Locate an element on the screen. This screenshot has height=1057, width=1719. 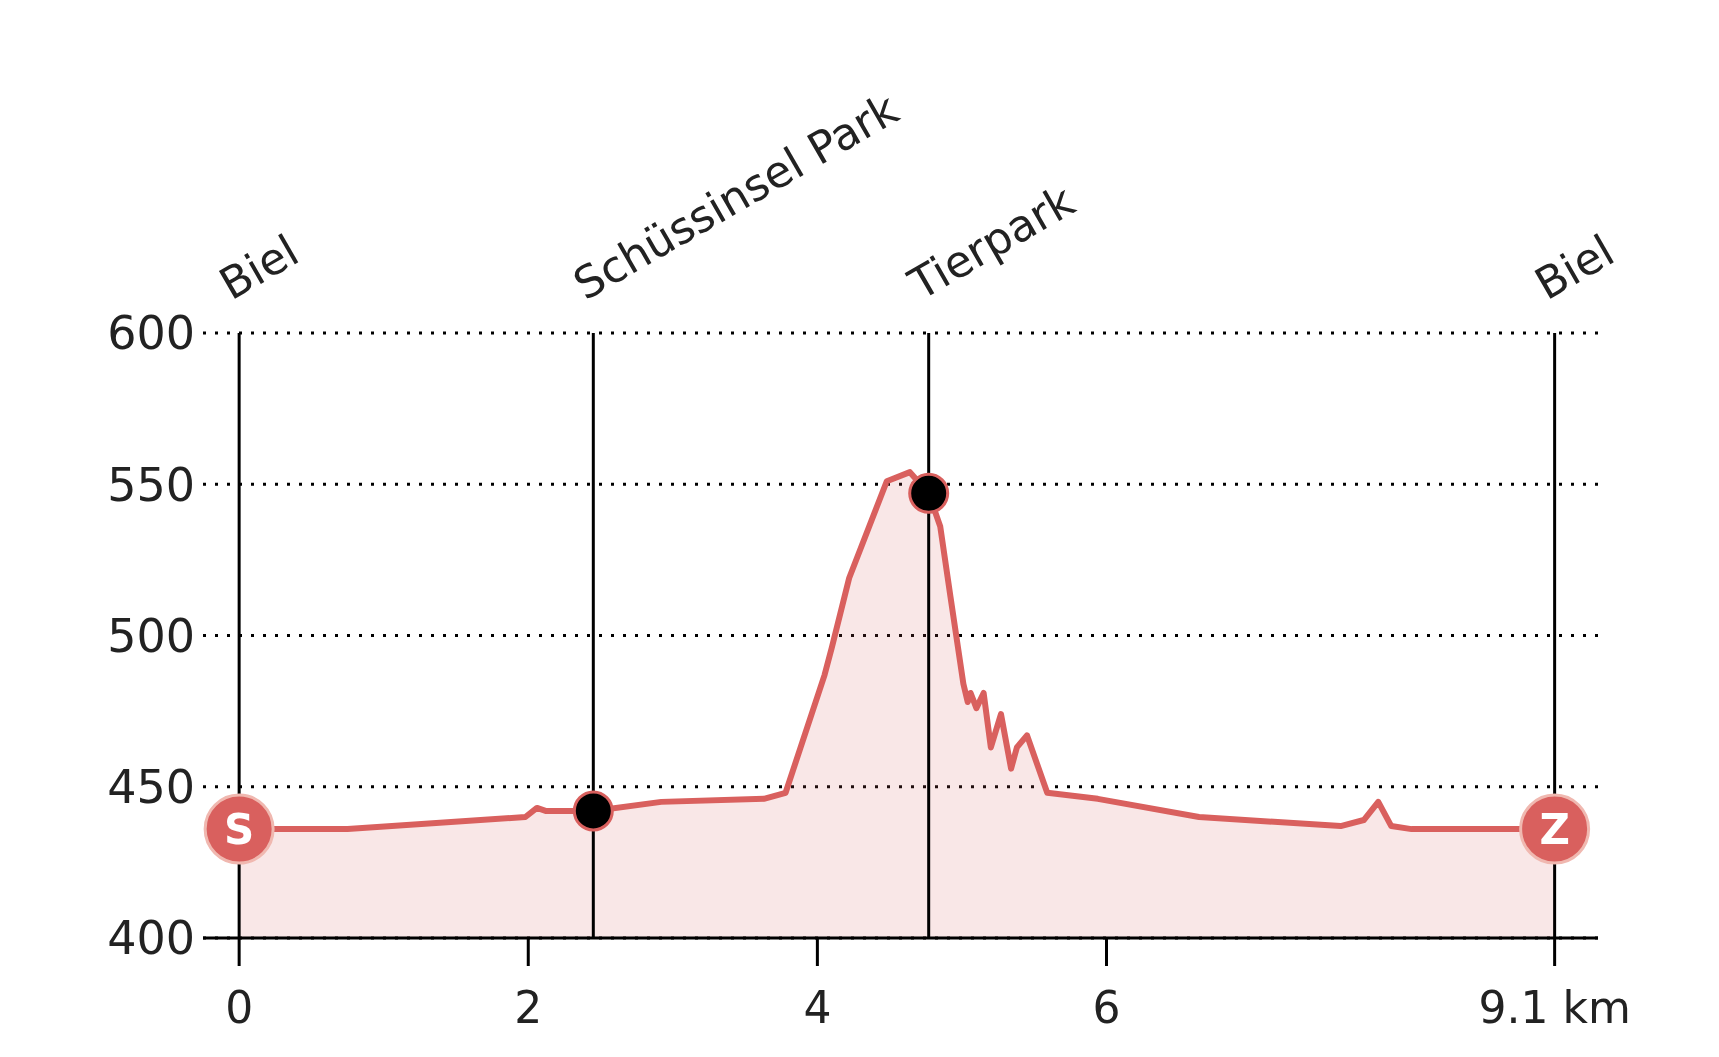
y-tick-label: 600 is located at coordinates (151, 333).